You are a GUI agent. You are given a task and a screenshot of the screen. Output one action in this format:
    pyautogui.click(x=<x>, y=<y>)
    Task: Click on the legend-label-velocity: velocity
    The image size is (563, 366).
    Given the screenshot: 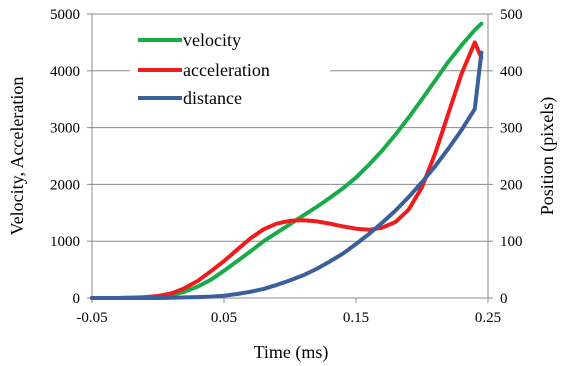 What is the action you would take?
    pyautogui.click(x=212, y=40)
    